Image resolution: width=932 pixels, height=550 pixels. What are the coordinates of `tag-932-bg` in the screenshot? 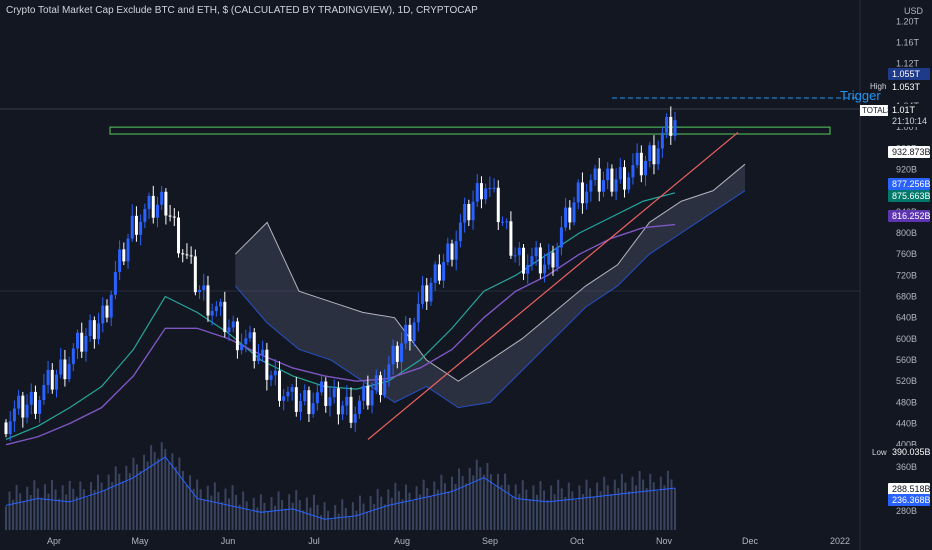 It's located at (909, 152).